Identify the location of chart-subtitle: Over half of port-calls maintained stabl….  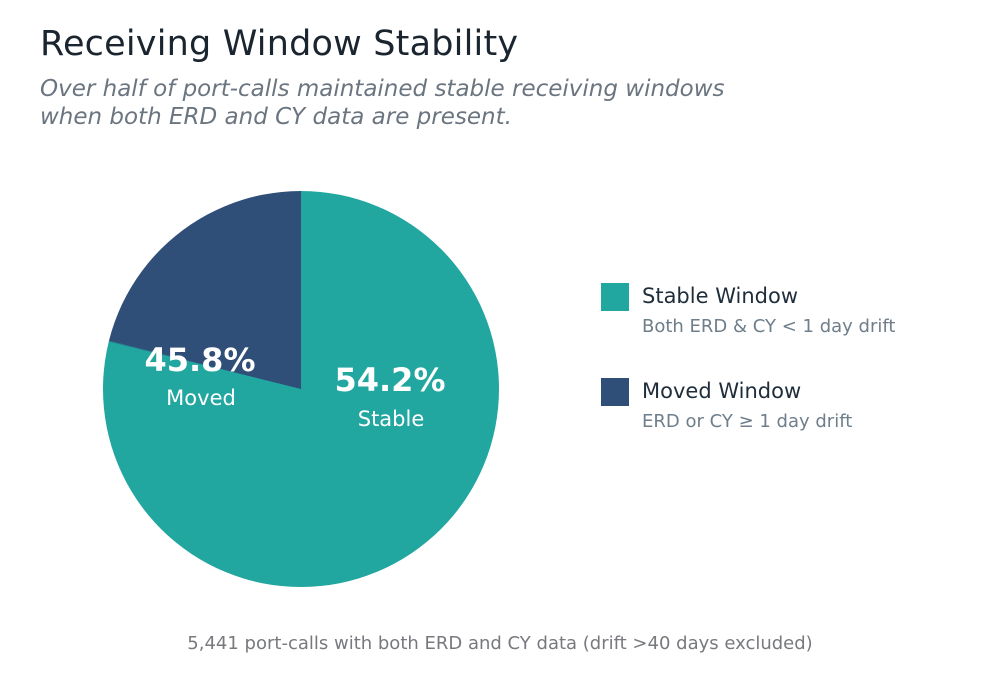
(382, 103).